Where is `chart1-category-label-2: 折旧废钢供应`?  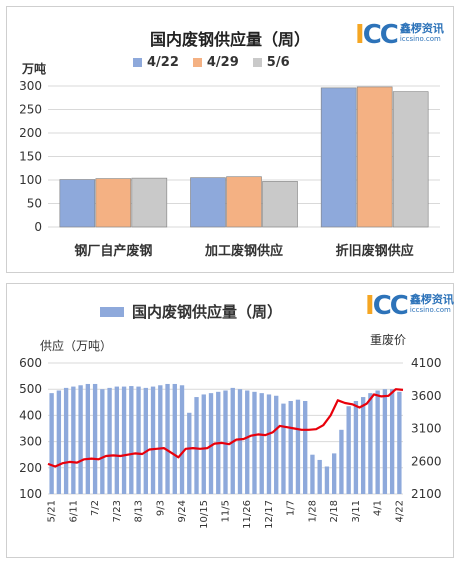 chart1-category-label-2: 折旧废钢供应 is located at coordinates (375, 251).